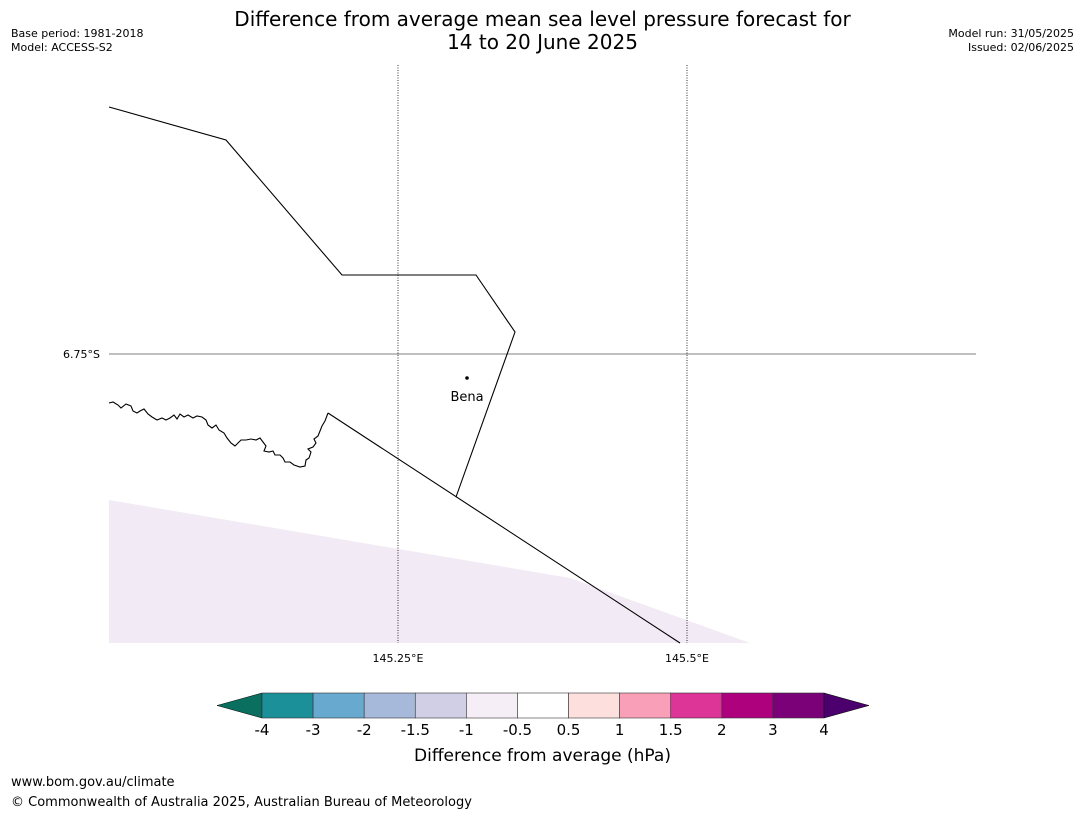 Image resolution: width=1085 pixels, height=816 pixels. I want to click on base-period-text: Base period: 1981-2018, so click(77, 33).